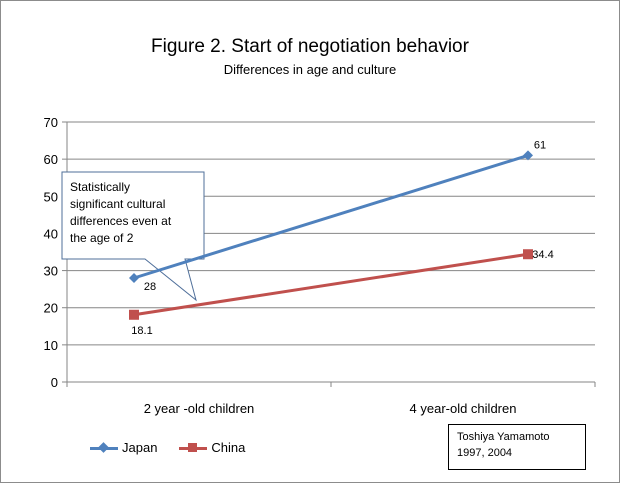  Describe the element at coordinates (51, 345) in the screenshot. I see `y-tick-label: 10` at that location.